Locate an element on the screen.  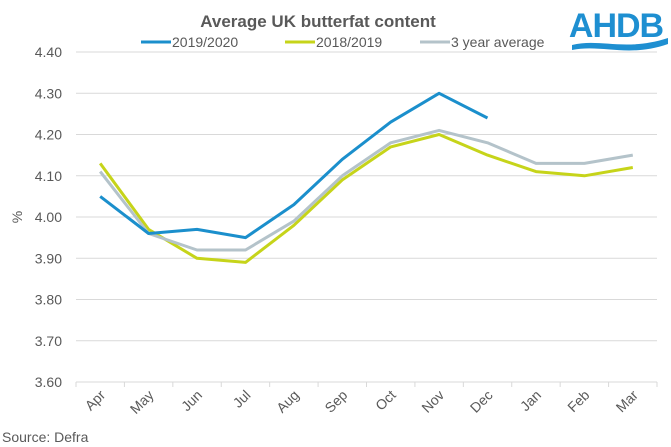
y-axis-title: % is located at coordinates (17, 217).